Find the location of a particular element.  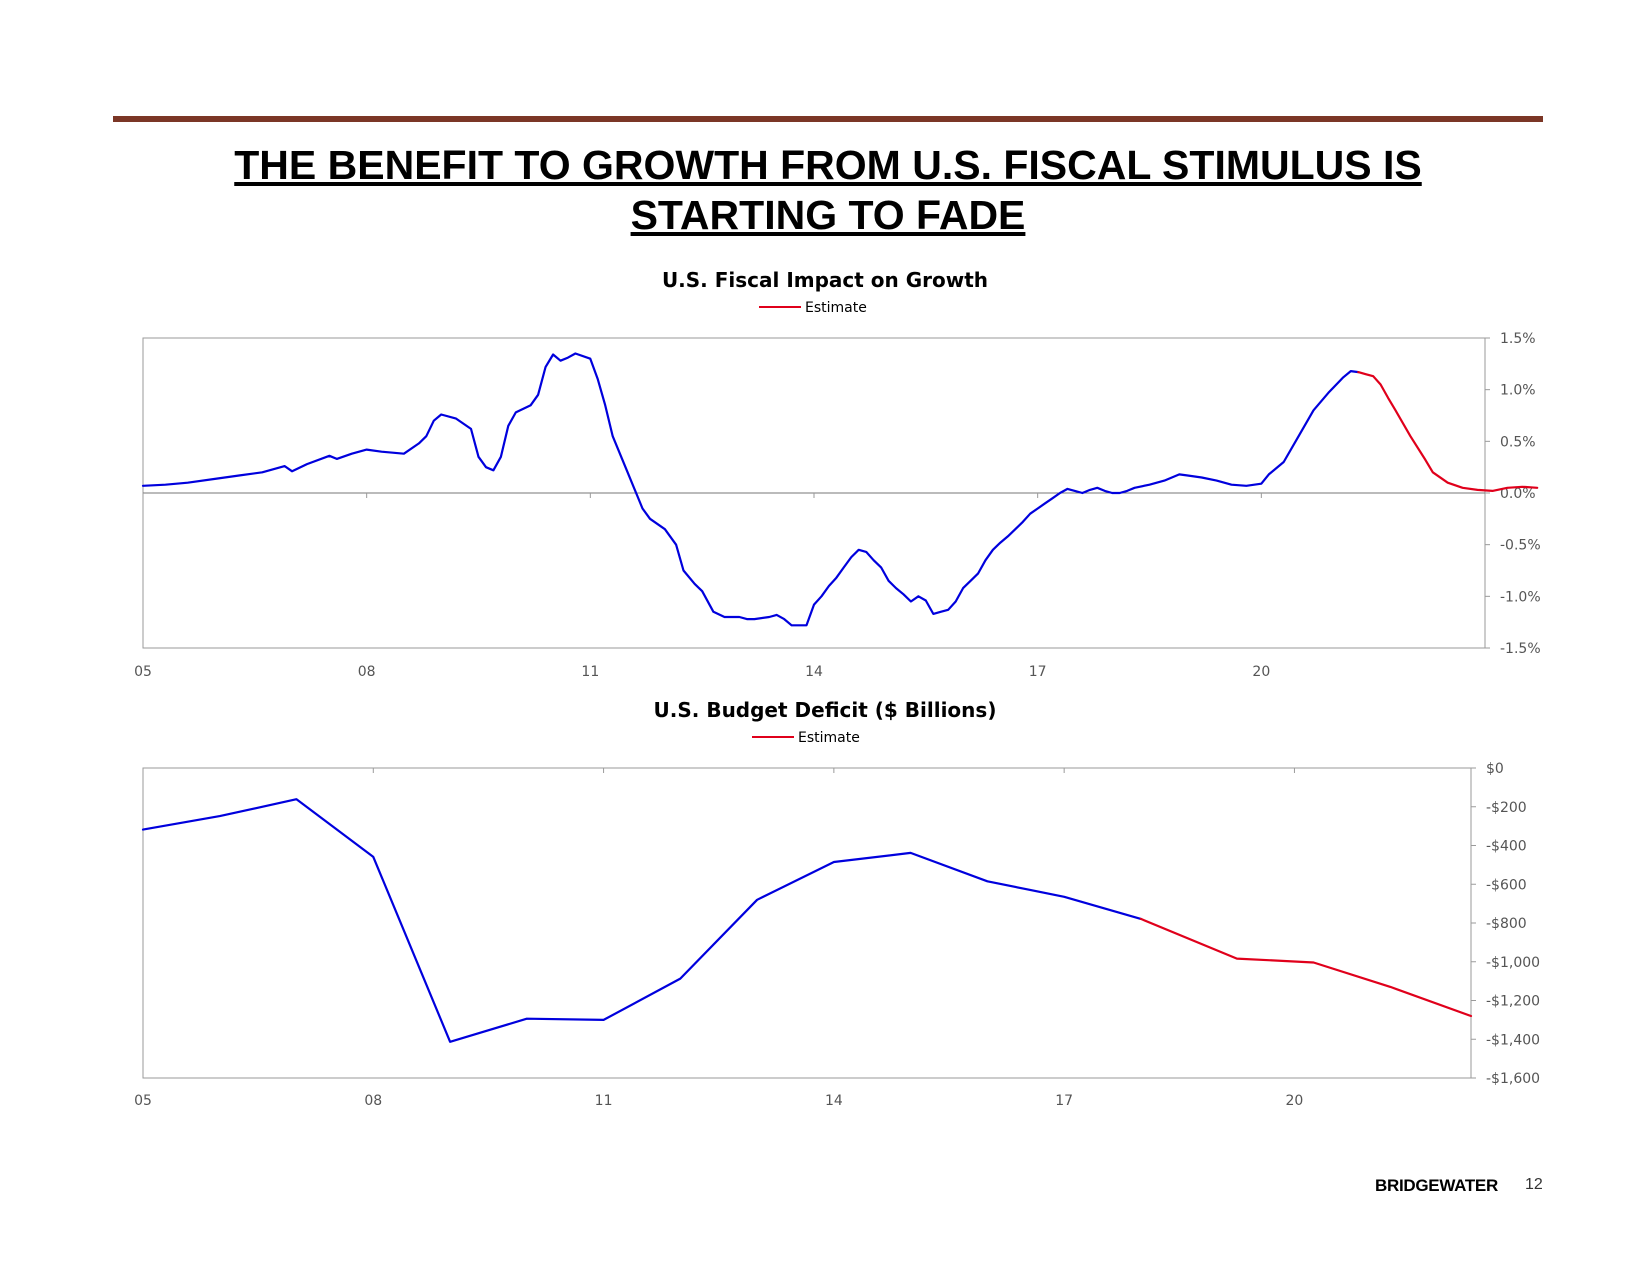

y-tick-label: 0.5% is located at coordinates (1518, 442).